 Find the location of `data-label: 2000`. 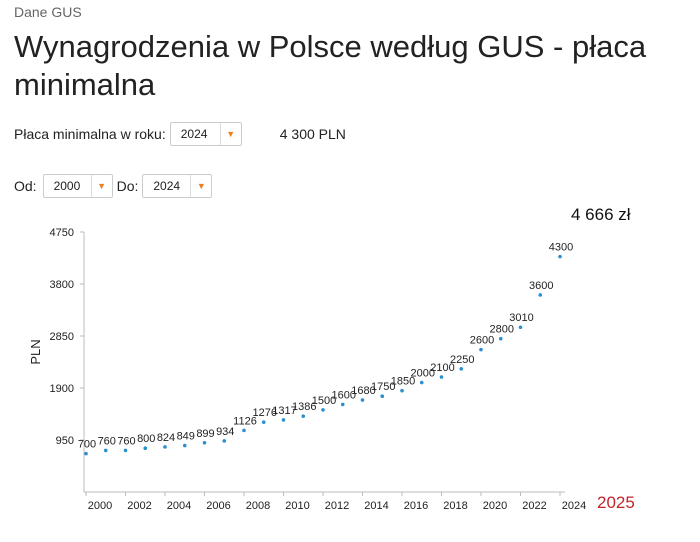

data-label: 2000 is located at coordinates (423, 374).